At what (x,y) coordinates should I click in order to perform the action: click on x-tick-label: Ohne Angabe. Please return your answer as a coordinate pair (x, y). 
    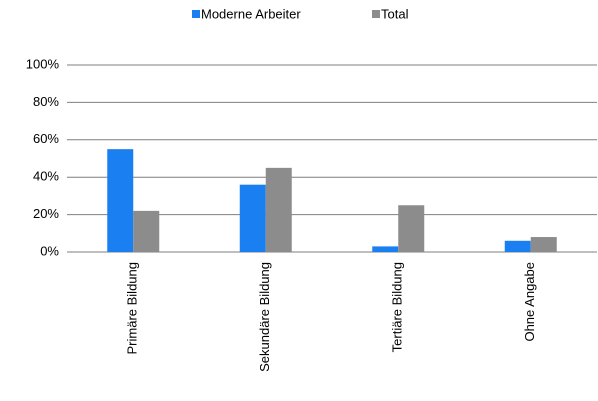
    Looking at the image, I should click on (529, 302).